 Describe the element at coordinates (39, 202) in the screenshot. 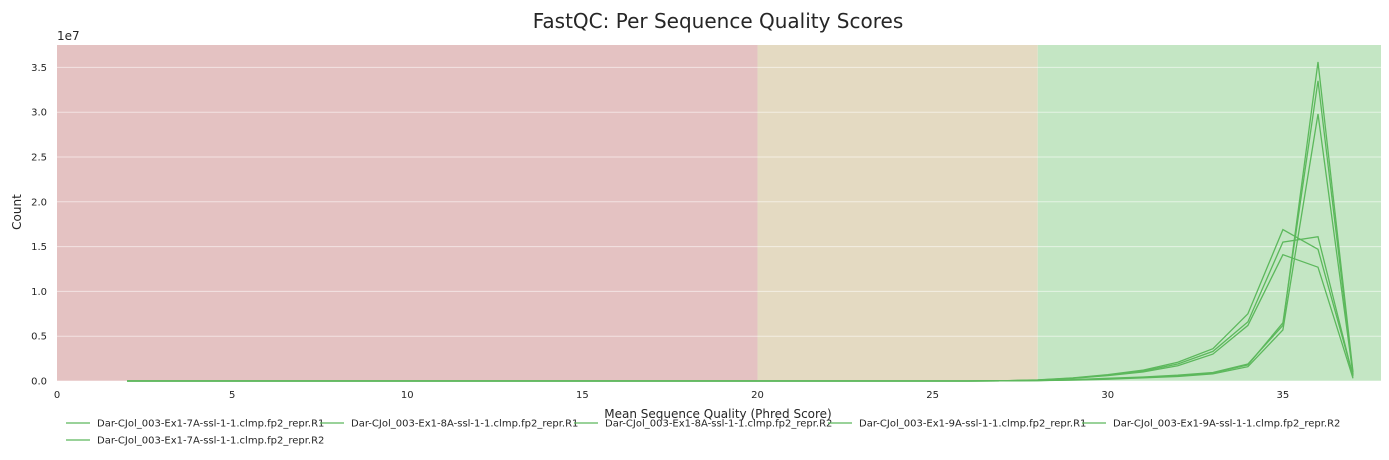

I see `y-tick-label: 2.0` at that location.